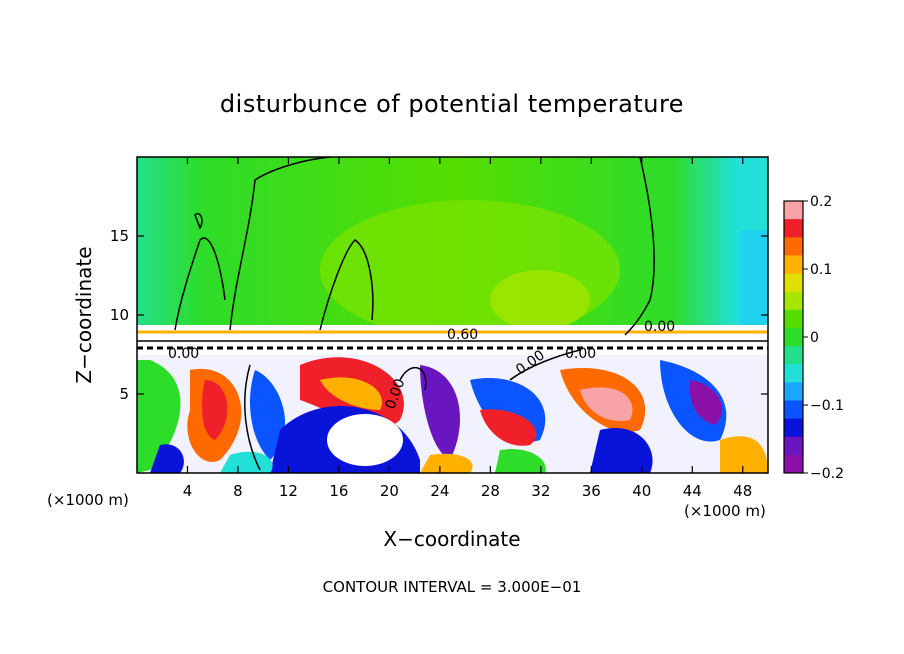  What do you see at coordinates (238, 491) in the screenshot?
I see `x-tick-label: 8` at bounding box center [238, 491].